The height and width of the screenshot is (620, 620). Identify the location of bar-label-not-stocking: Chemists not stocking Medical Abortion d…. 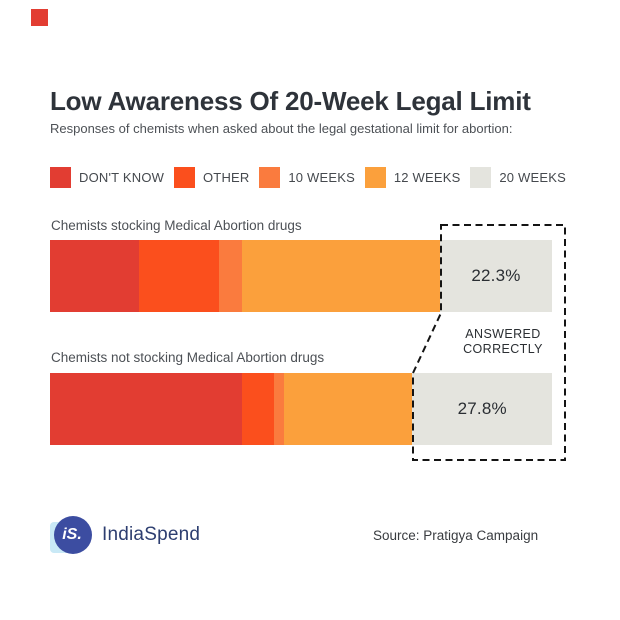
(188, 357).